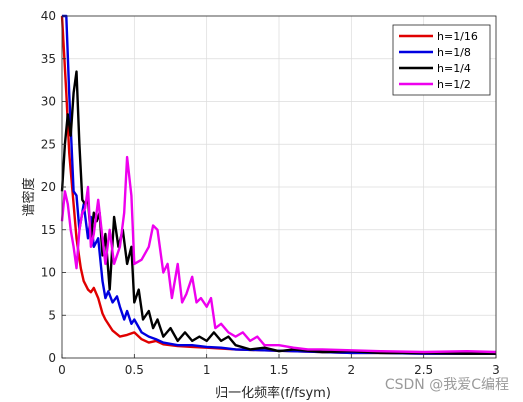  What do you see at coordinates (441, 60) in the screenshot?
I see `legend: h=1/16 h=1/8 h=1/4 h=1/2` at bounding box center [441, 60].